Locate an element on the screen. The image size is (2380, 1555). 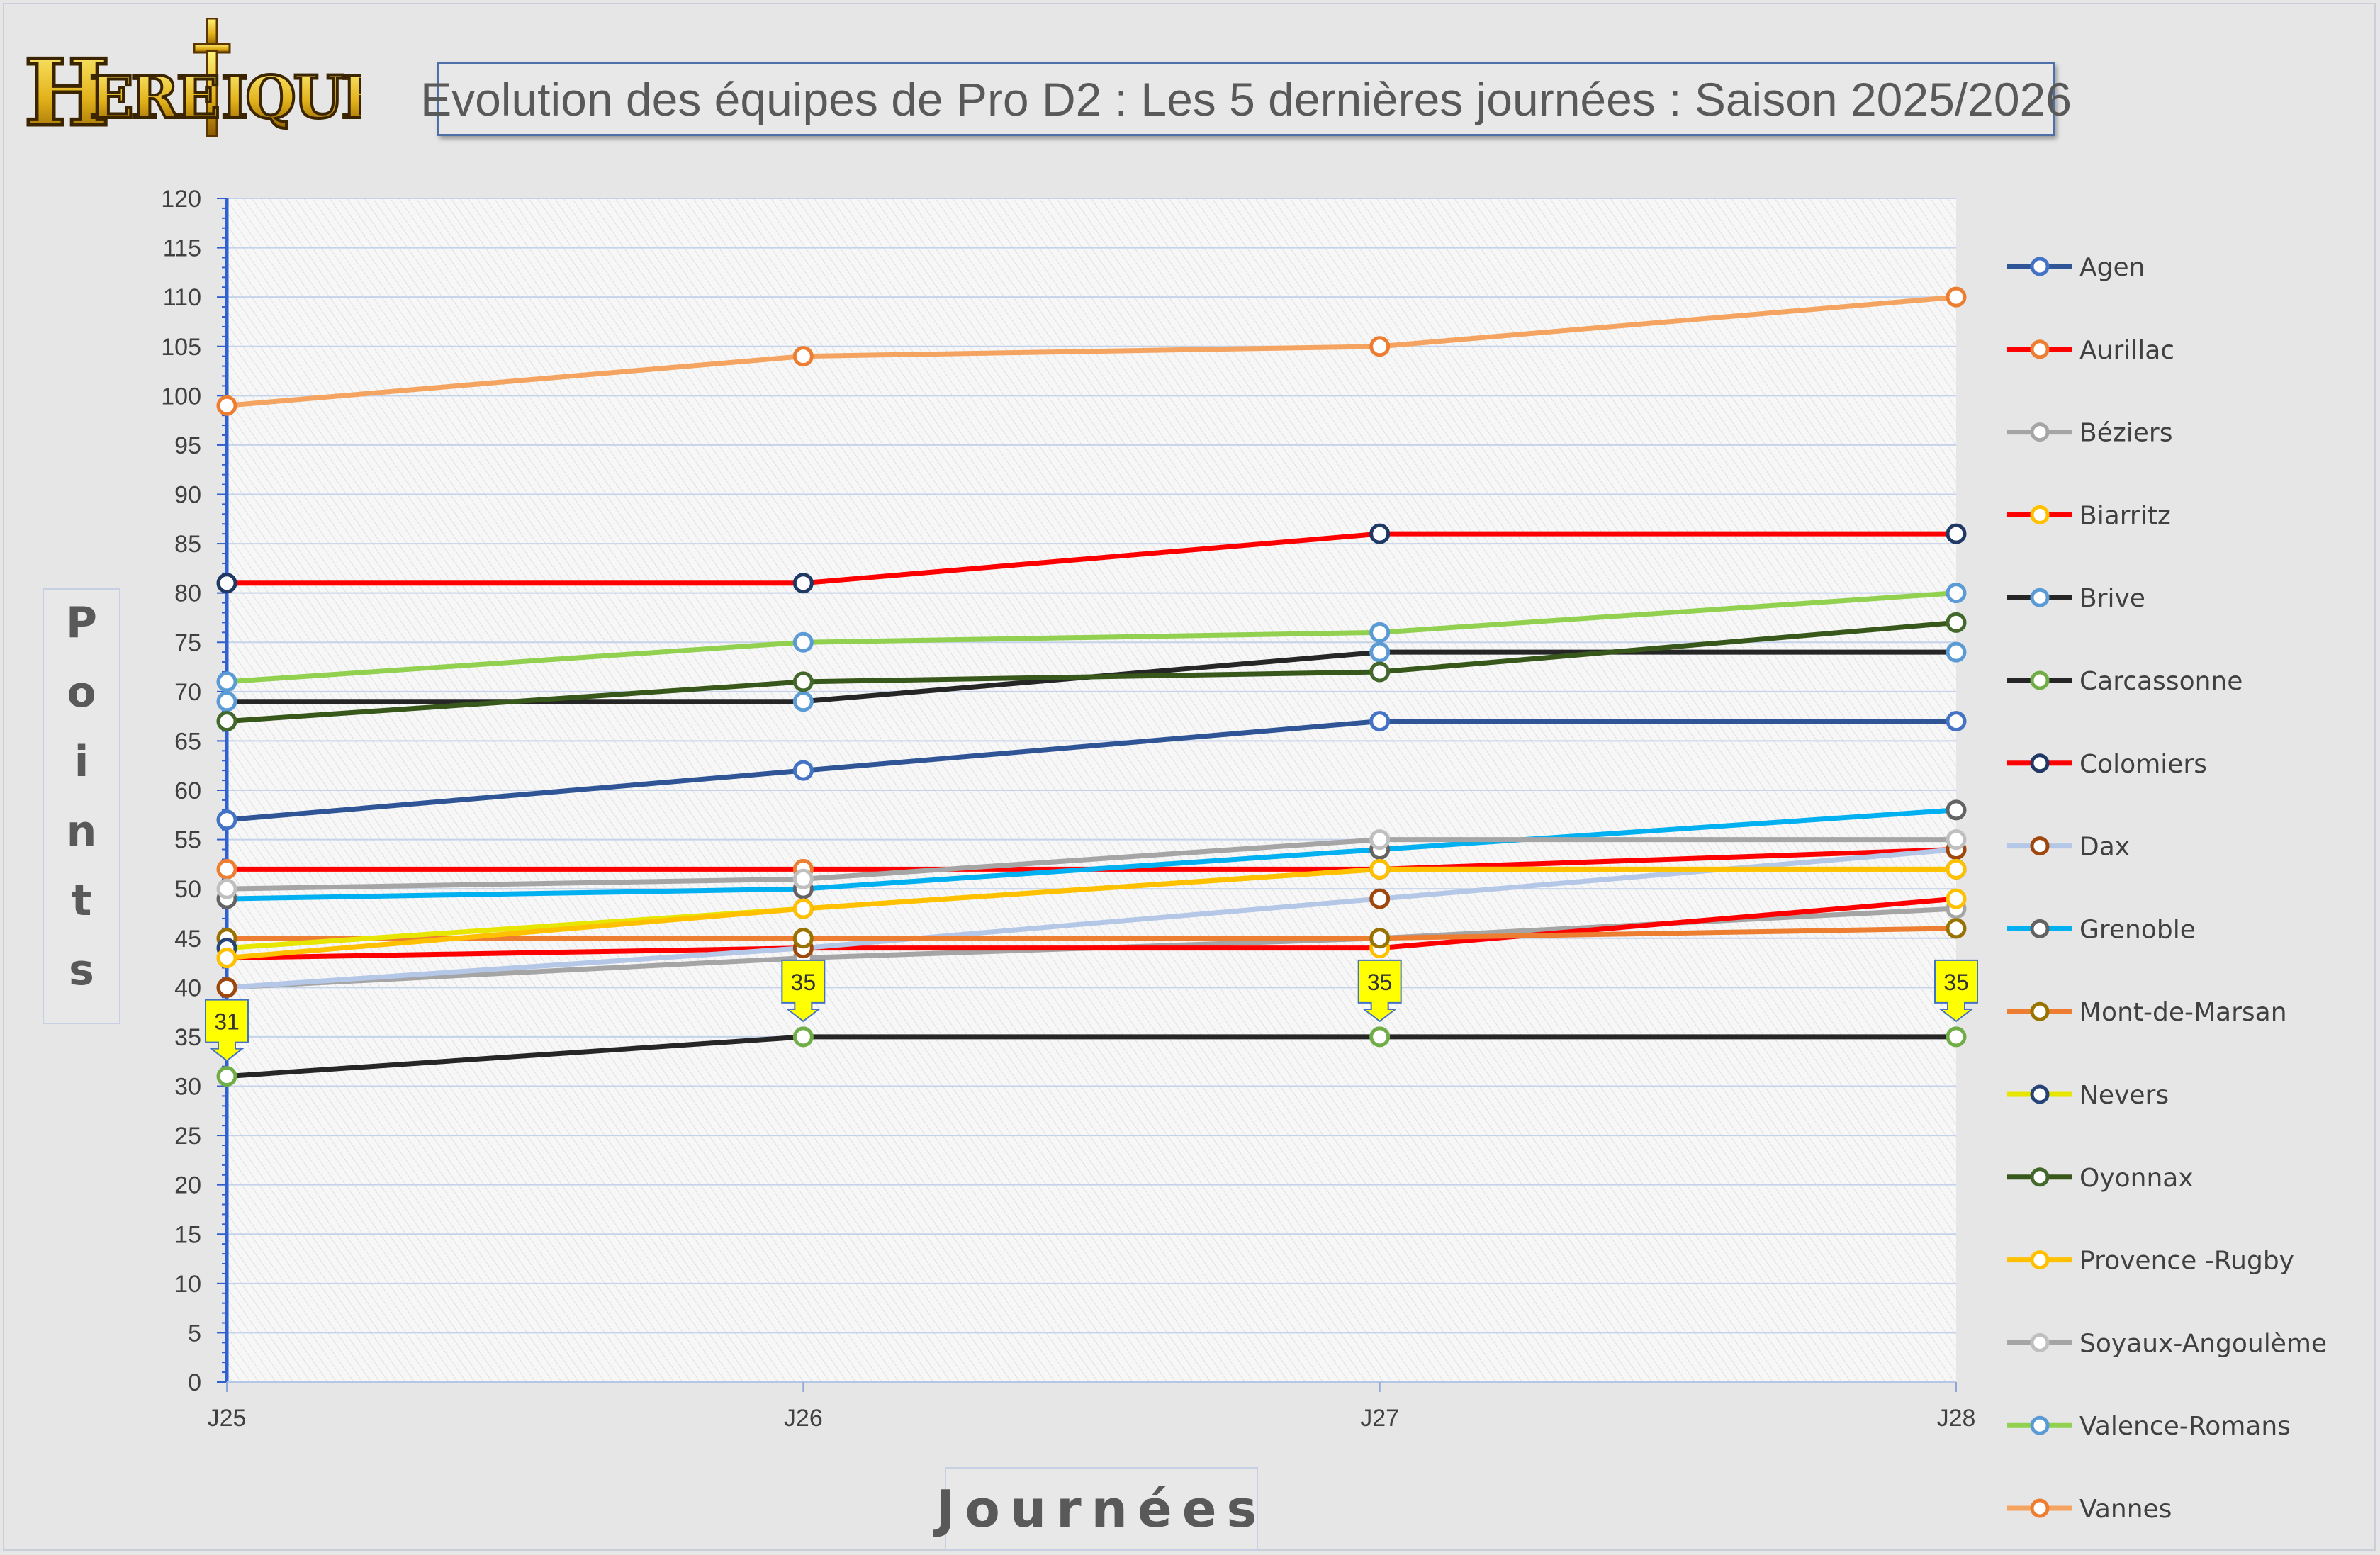
series-line-Grenoble is located at coordinates (1092, 854).